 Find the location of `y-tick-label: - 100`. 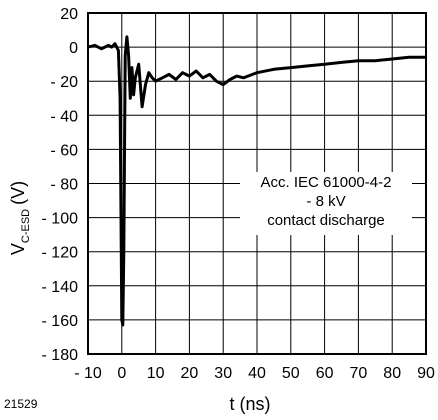

y-tick-label: - 100 is located at coordinates (60, 219).